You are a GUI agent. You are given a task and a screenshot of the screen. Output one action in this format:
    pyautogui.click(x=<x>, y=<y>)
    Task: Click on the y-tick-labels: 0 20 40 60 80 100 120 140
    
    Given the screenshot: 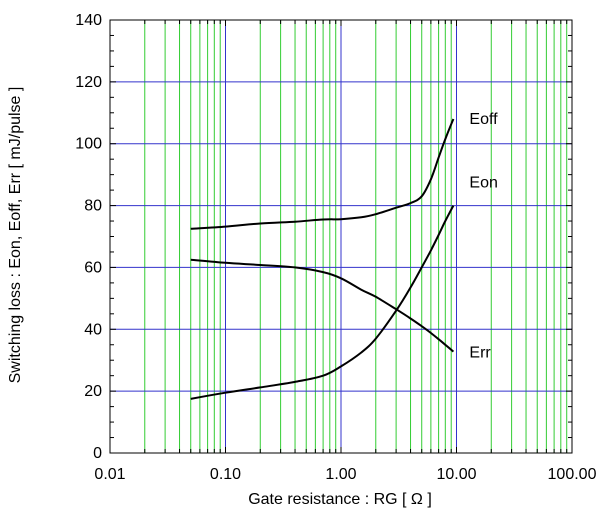 What is the action you would take?
    pyautogui.click(x=88, y=237)
    